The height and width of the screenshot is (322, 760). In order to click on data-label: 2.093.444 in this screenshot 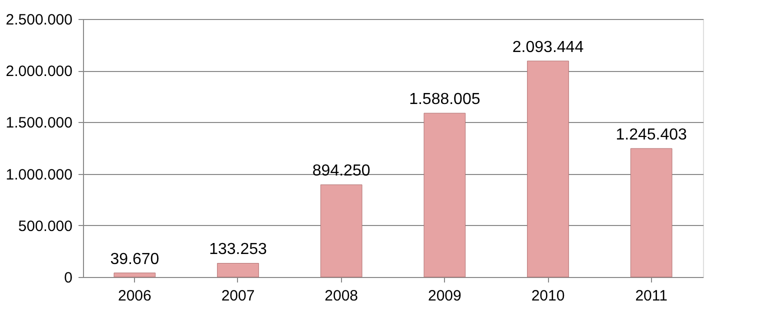, I will do `click(548, 47)`.